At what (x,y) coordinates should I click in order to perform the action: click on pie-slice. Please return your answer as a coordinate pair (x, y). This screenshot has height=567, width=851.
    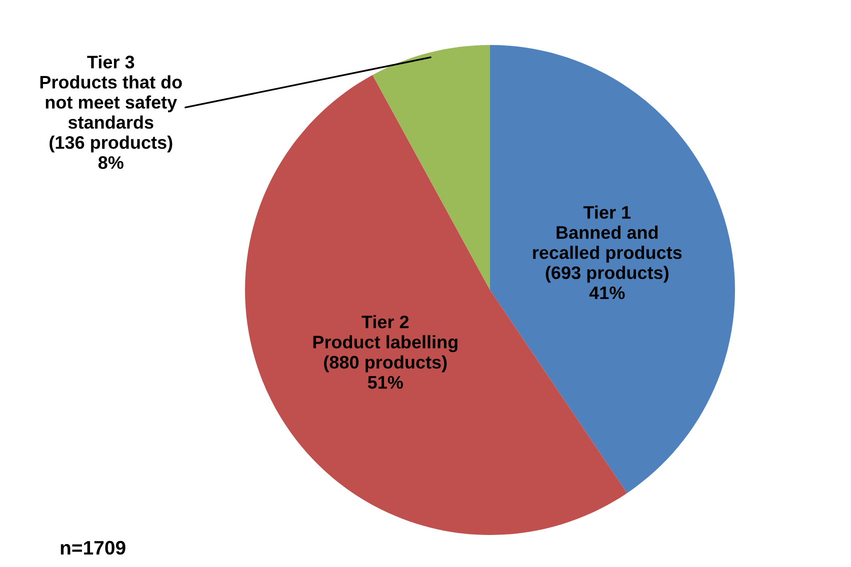
    Looking at the image, I should click on (431, 167).